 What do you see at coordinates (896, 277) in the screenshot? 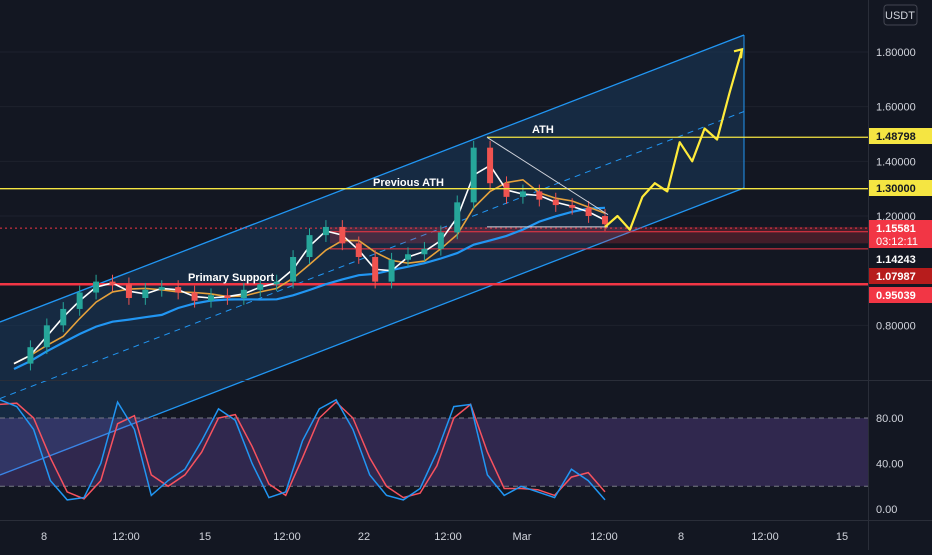
I see `price-badge-label: 1.07987` at bounding box center [896, 277].